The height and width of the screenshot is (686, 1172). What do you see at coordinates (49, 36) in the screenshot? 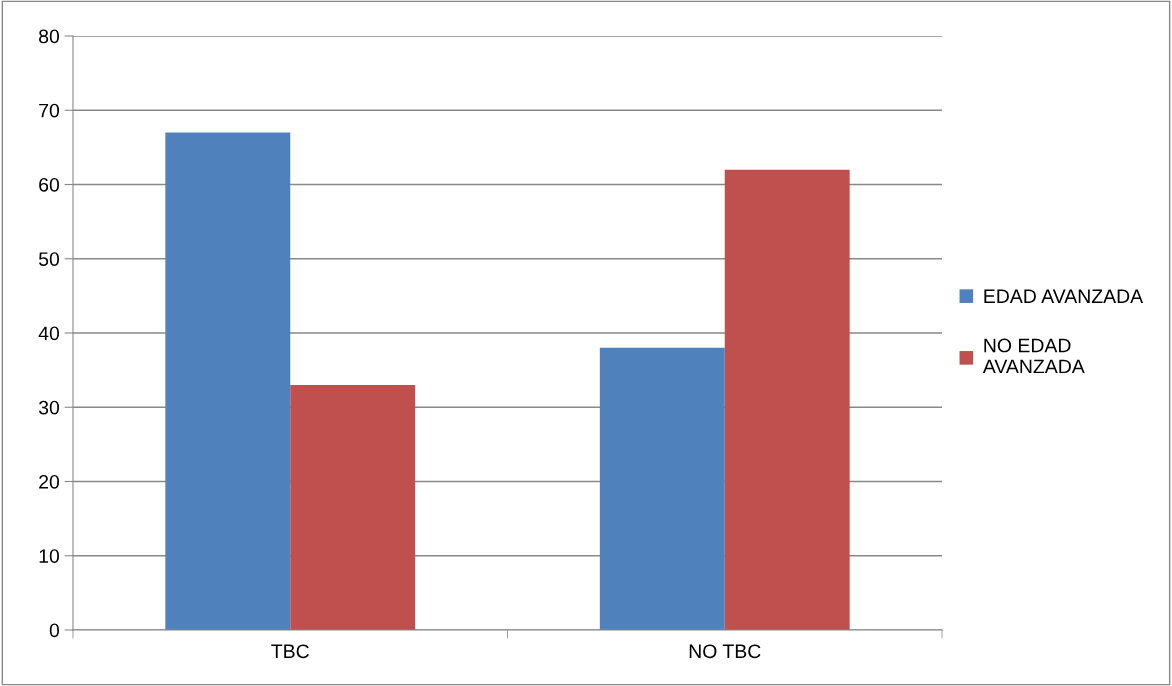
I see `y-tick-label: 80` at bounding box center [49, 36].